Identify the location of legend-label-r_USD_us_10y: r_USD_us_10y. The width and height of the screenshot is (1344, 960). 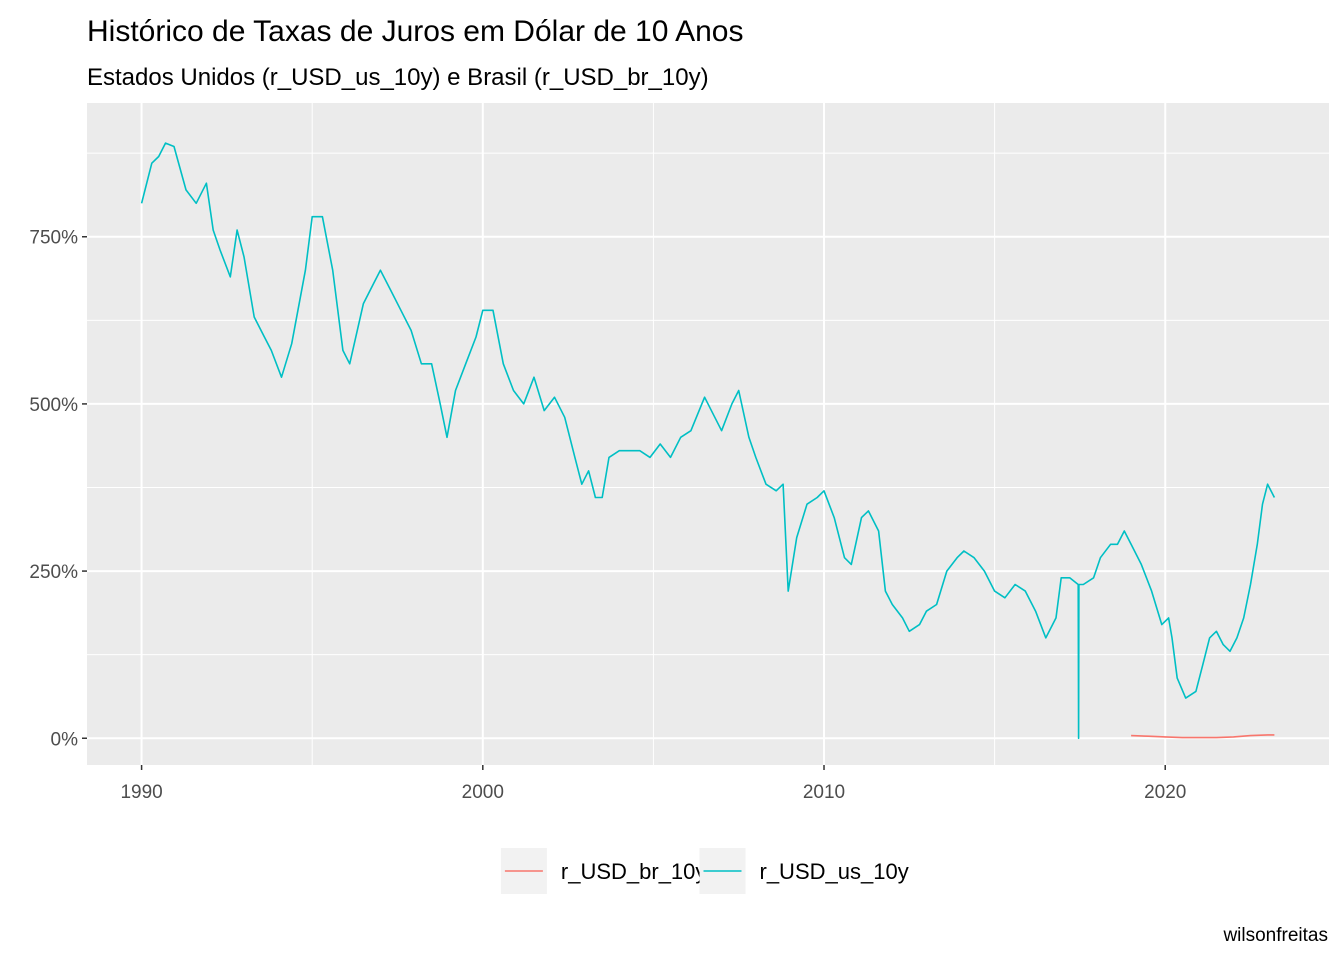
(834, 871).